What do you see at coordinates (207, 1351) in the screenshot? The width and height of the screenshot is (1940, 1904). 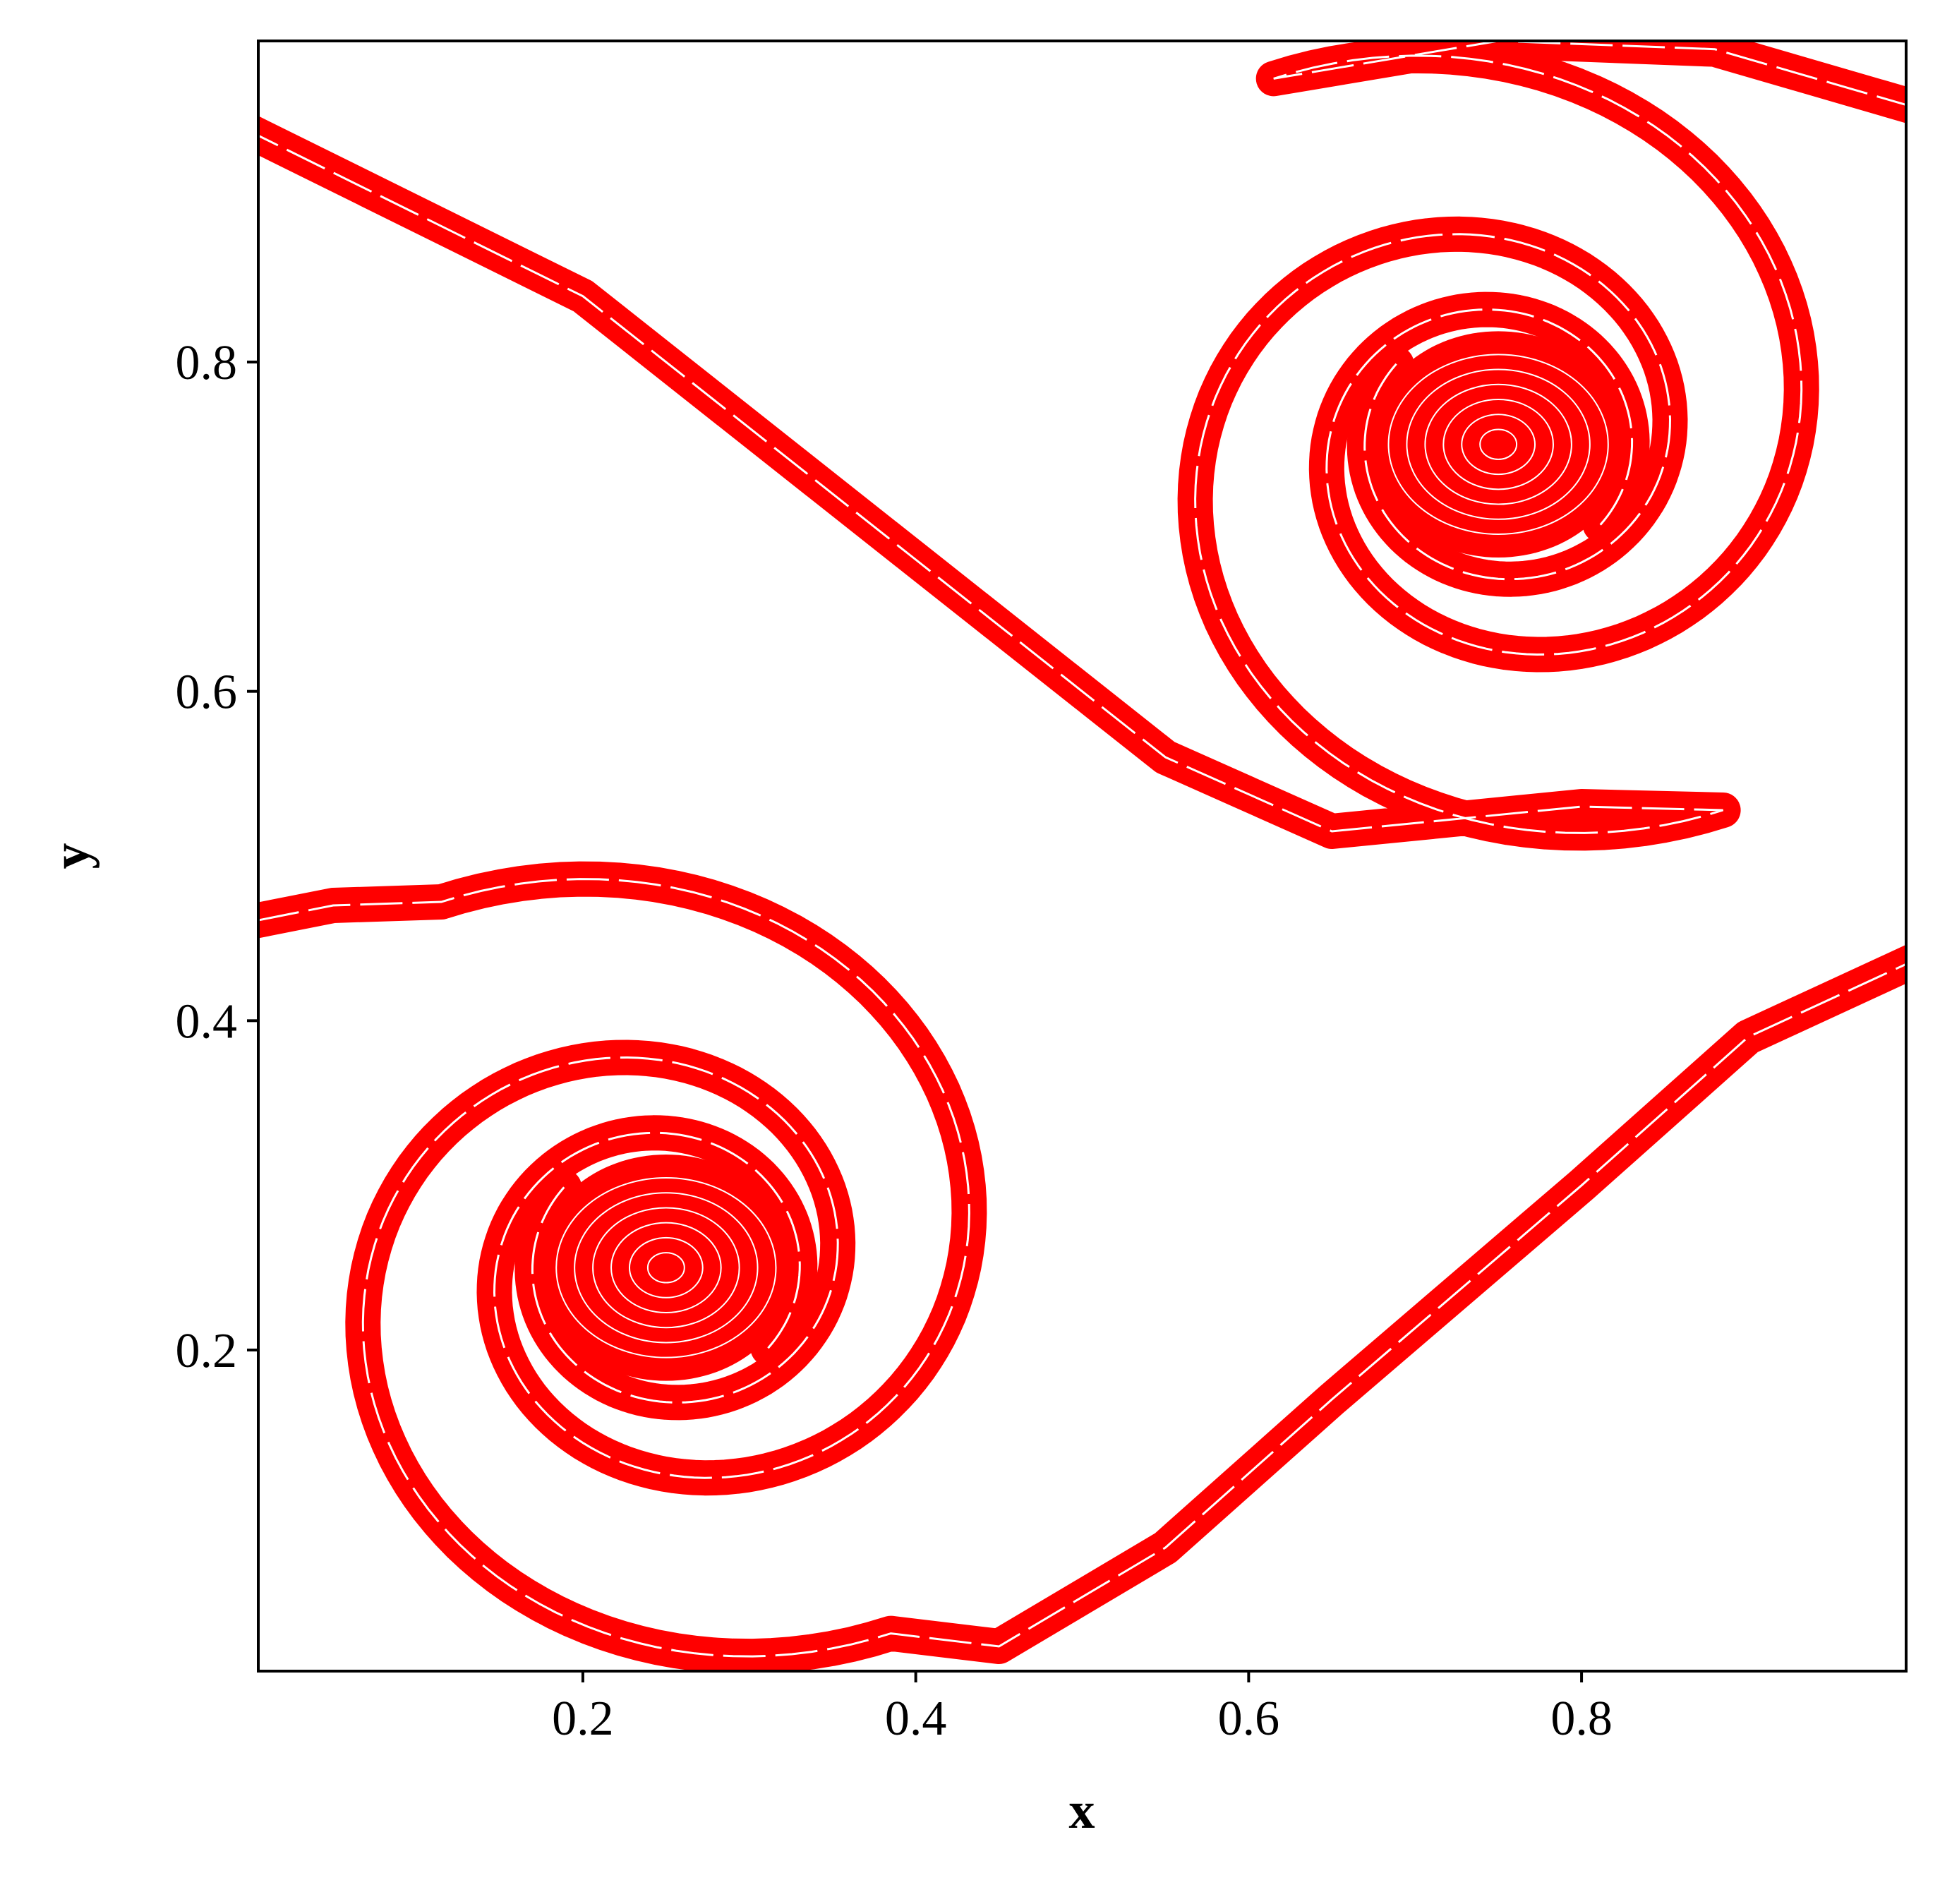 I see `y-tick-label: 0.2` at bounding box center [207, 1351].